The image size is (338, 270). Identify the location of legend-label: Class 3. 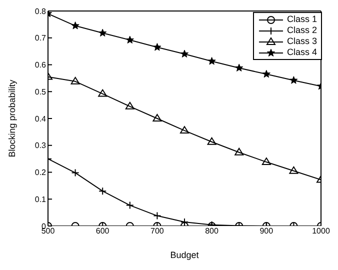
(301, 41).